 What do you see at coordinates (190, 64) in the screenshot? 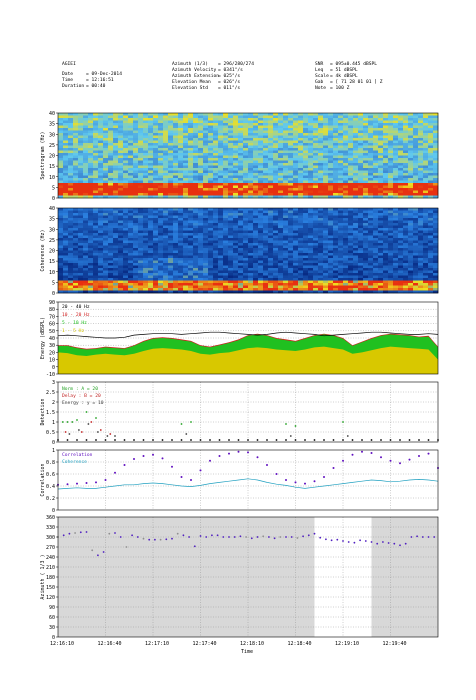
I see `azimuth-label: Azimuth (1/3)` at bounding box center [190, 64].